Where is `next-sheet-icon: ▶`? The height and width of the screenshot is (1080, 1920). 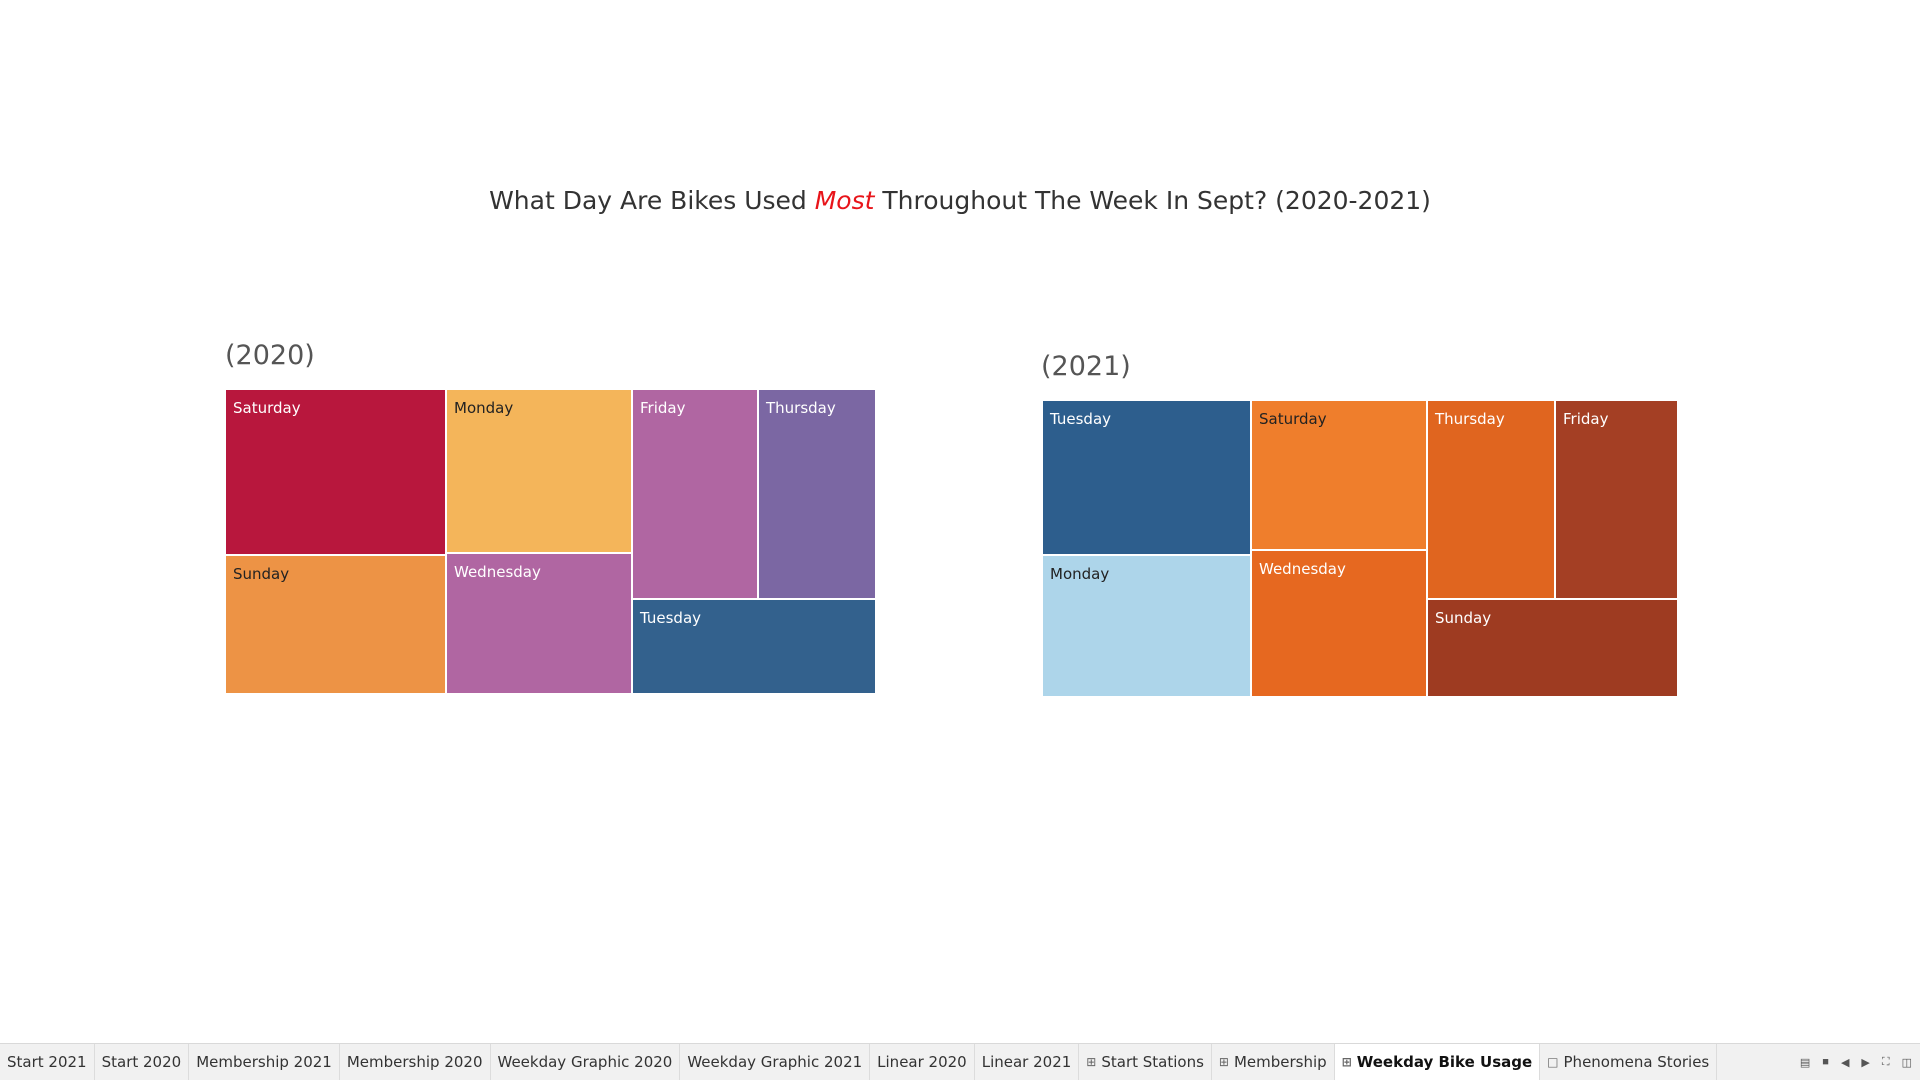 next-sheet-icon: ▶ is located at coordinates (1865, 1062).